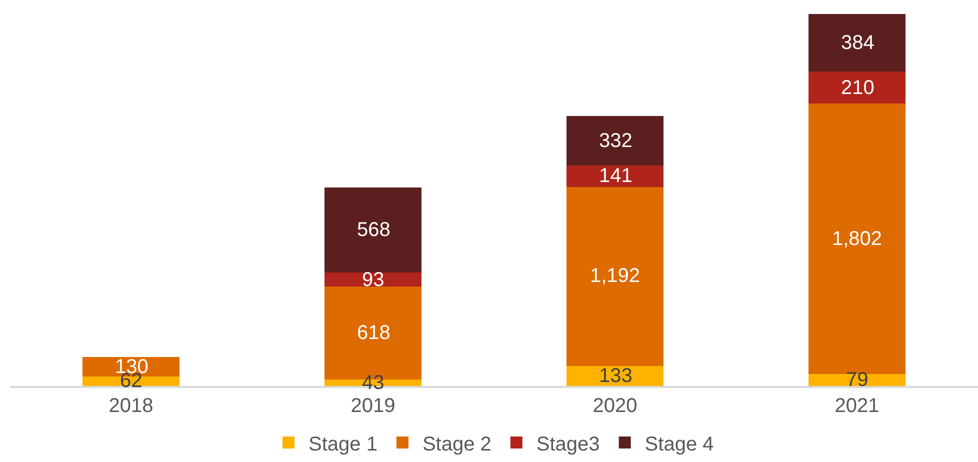 This screenshot has width=978, height=462. I want to click on x-tick-label: 2020, so click(615, 405).